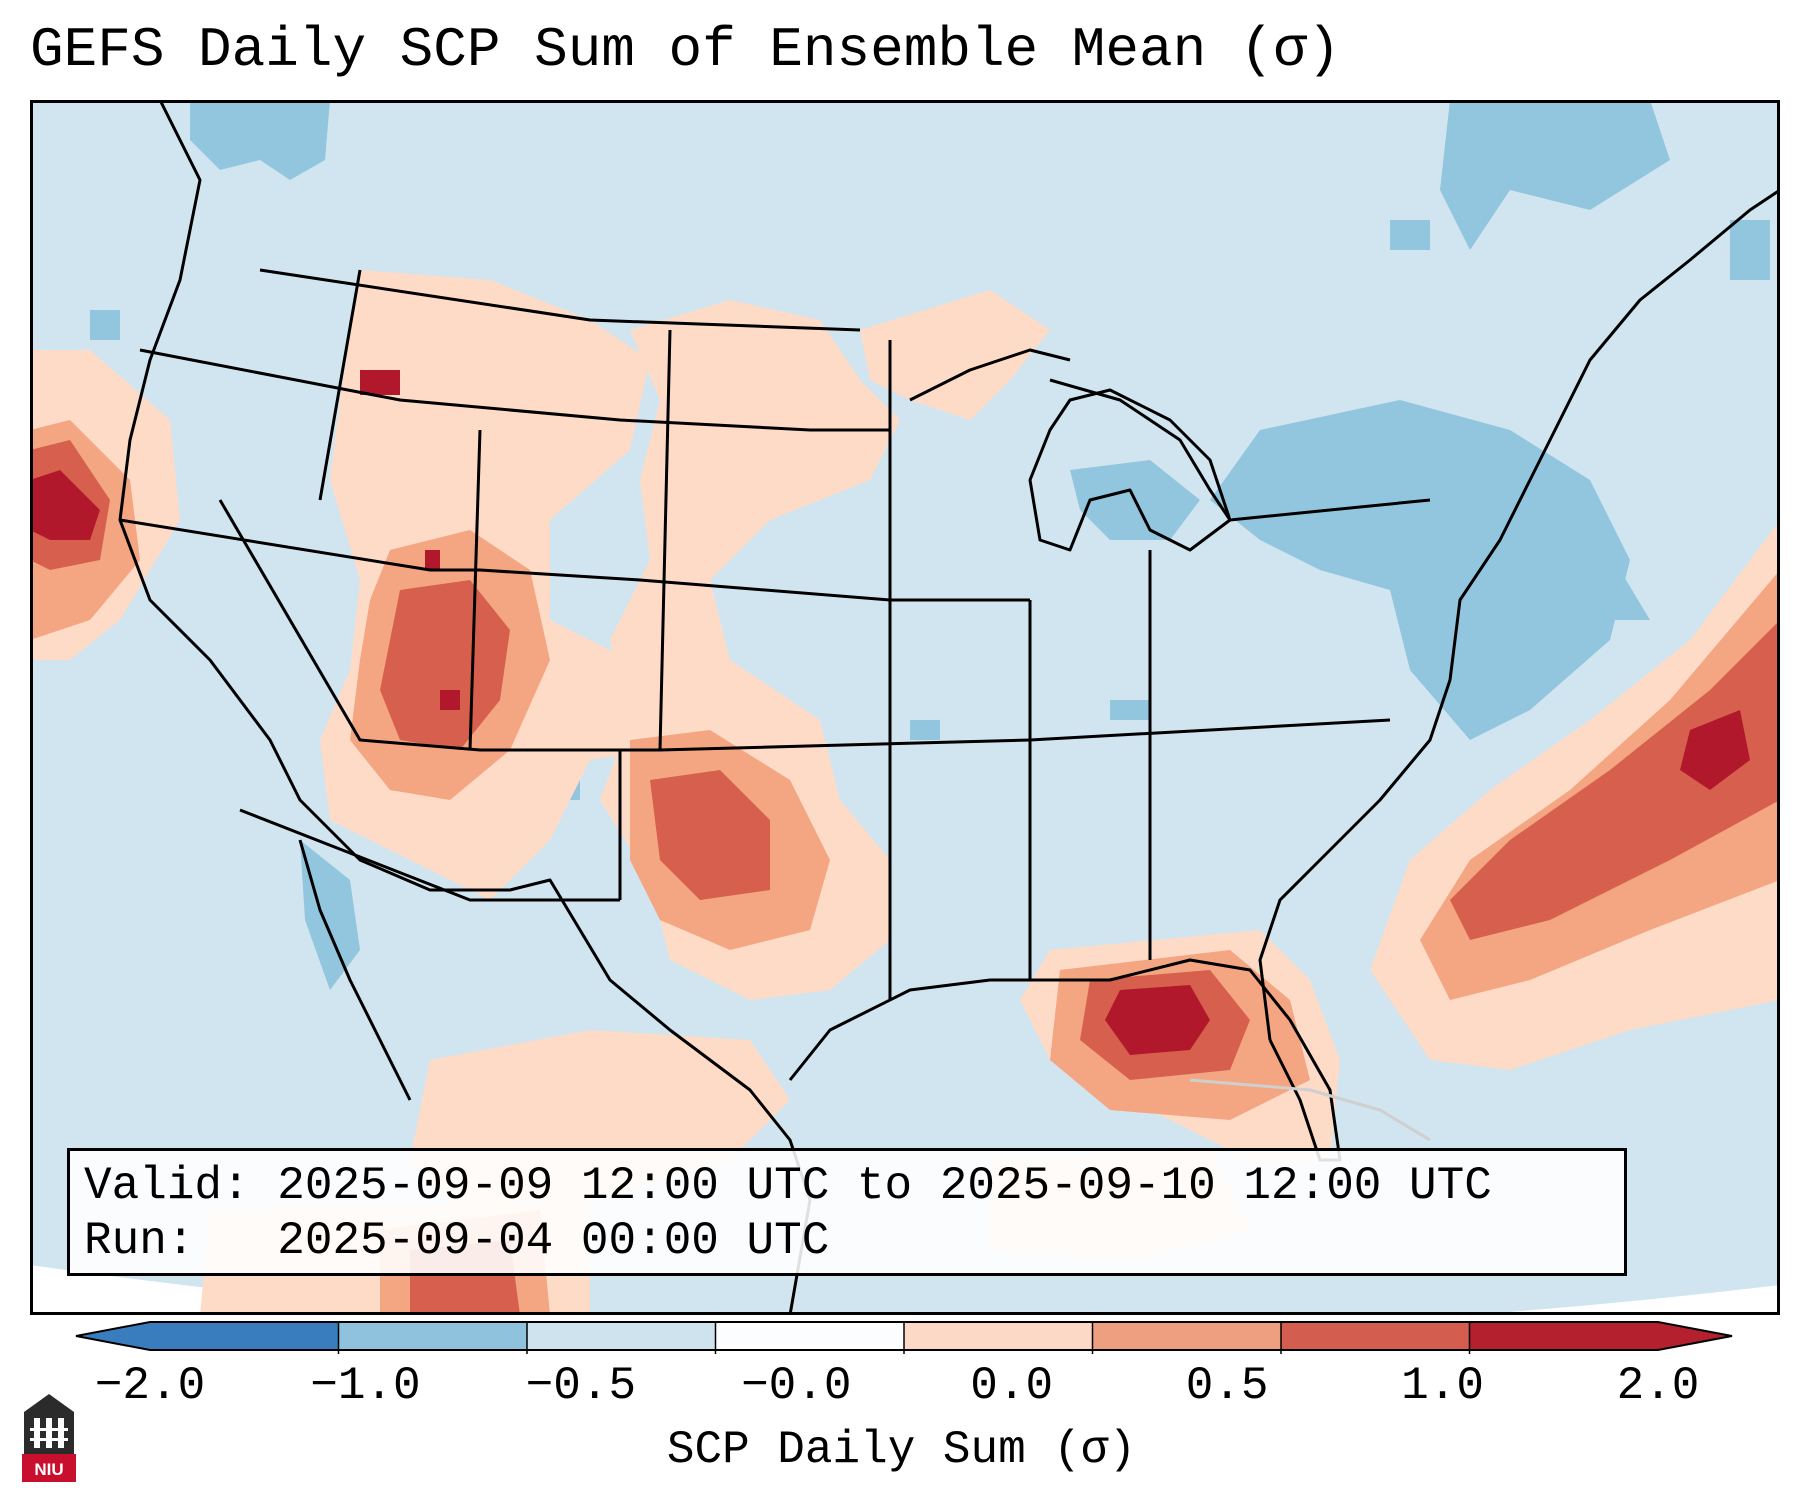 This screenshot has width=1803, height=1506. Describe the element at coordinates (804, 625) in the screenshot. I see `state-line-southern-central` at that location.